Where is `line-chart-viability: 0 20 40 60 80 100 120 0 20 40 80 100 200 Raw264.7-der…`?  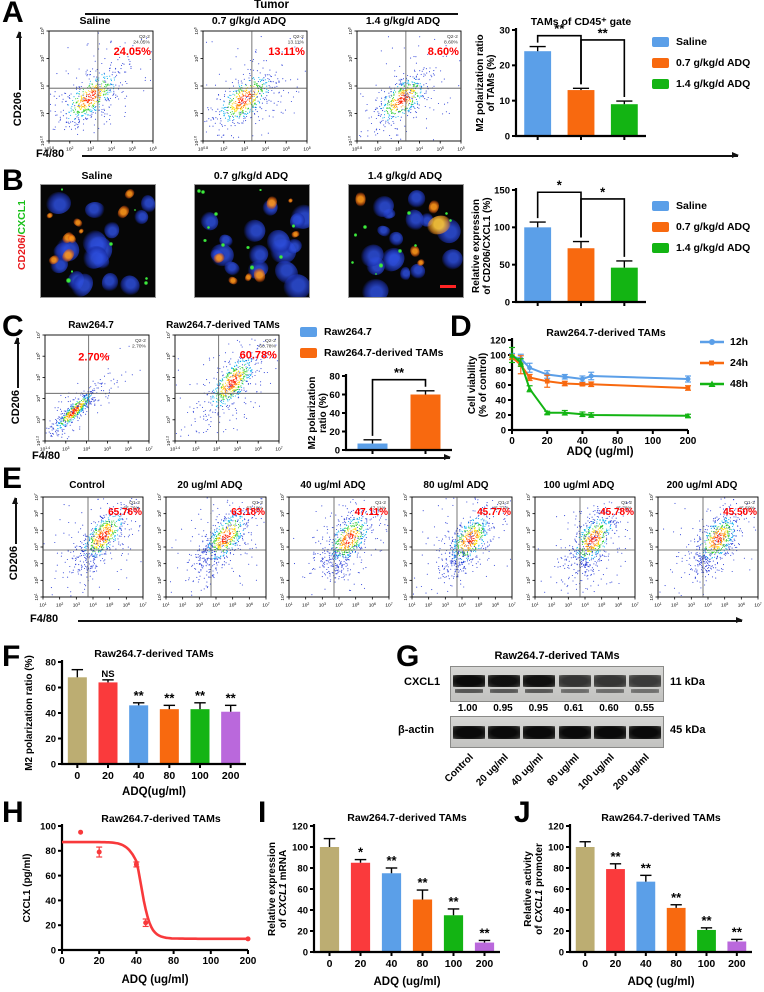
line-chart-viability: 0 20 40 60 80 100 120 0 20 40 80 100 200 Raw264.7-der… is located at coordinates (582, 392).